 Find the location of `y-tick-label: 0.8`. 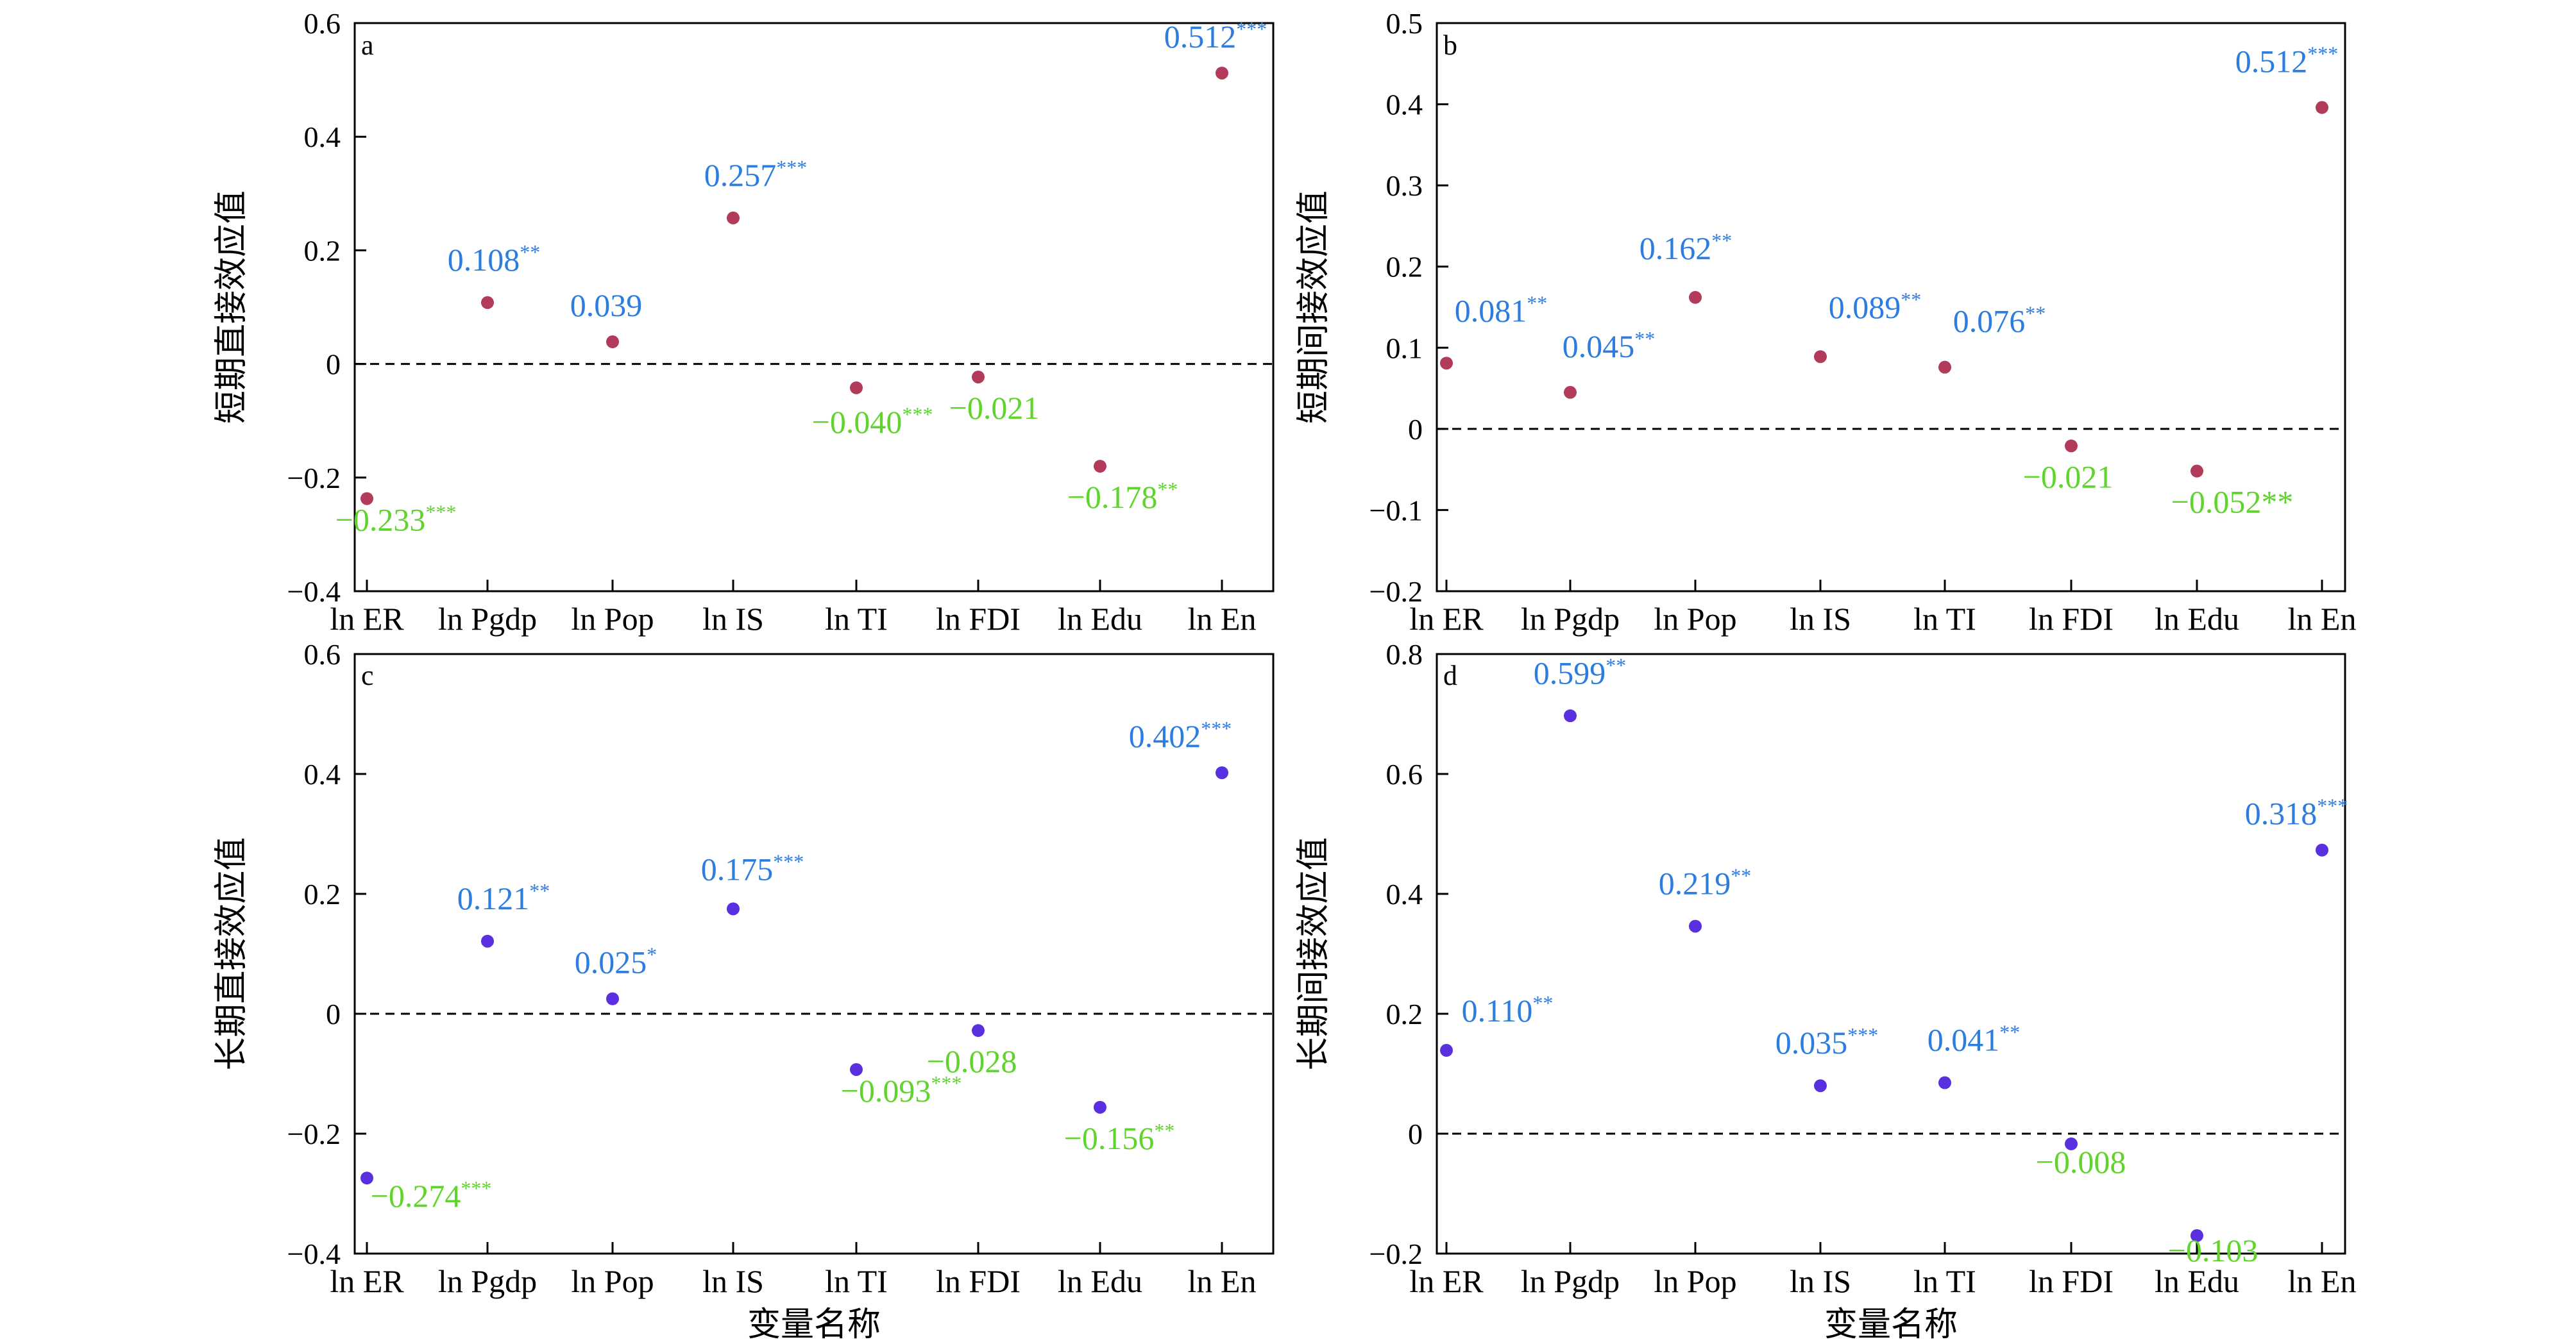

y-tick-label: 0.8 is located at coordinates (1404, 654).